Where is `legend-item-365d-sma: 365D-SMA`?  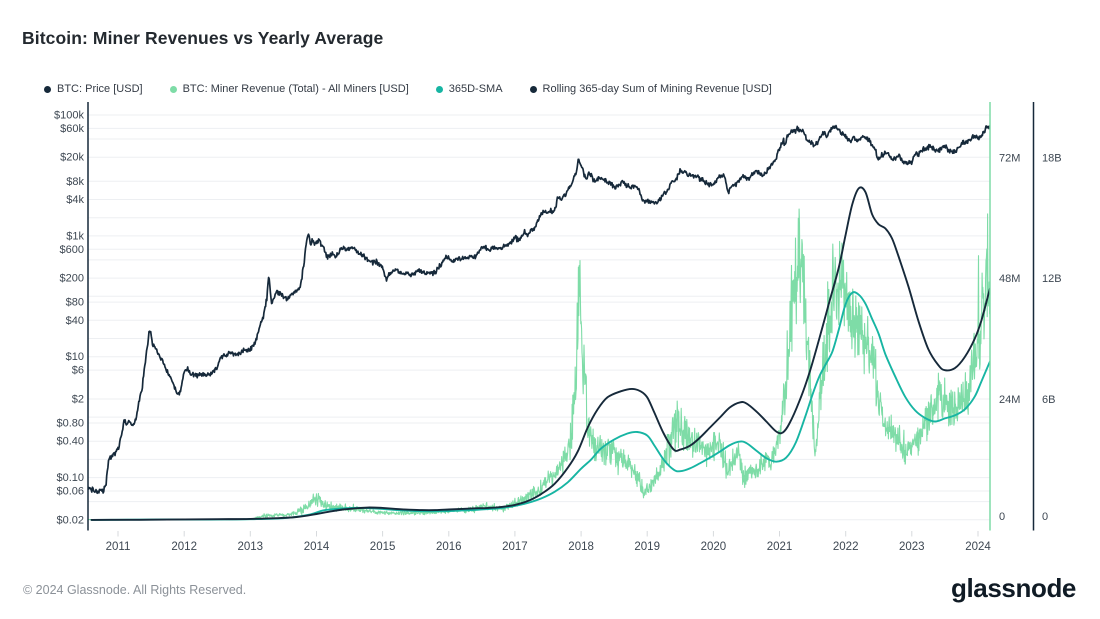
legend-item-365d-sma: 365D-SMA is located at coordinates (469, 89).